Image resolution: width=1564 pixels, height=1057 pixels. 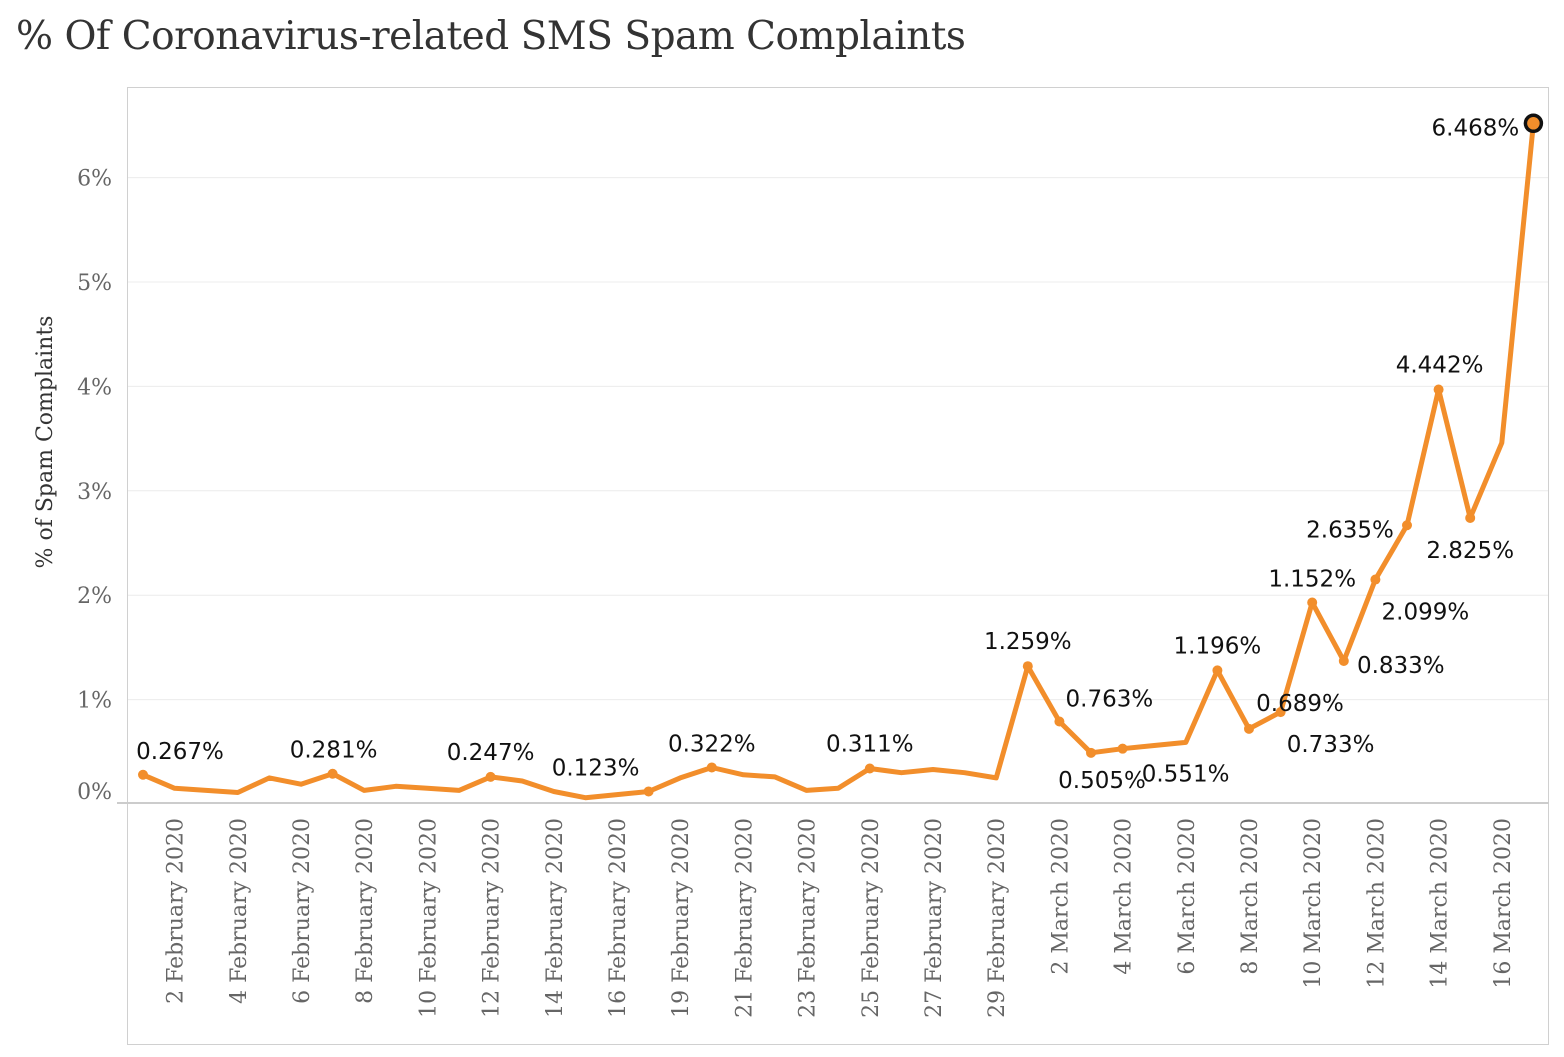 I want to click on data-label: 1.196%, so click(x=1218, y=646).